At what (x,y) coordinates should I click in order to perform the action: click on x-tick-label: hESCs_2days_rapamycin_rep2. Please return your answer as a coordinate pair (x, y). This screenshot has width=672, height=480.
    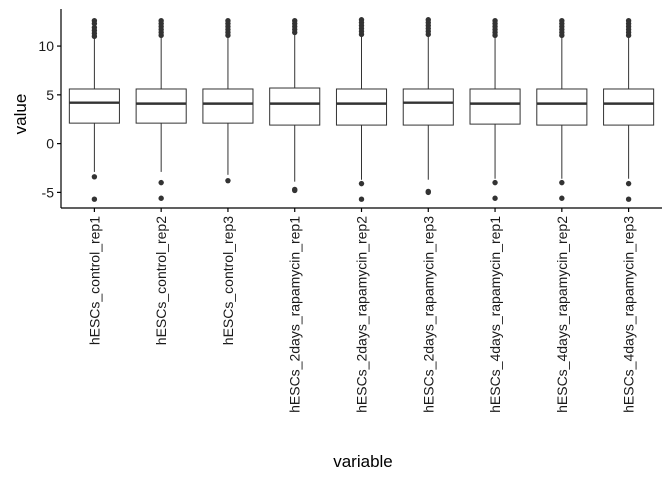
    Looking at the image, I should click on (362, 314).